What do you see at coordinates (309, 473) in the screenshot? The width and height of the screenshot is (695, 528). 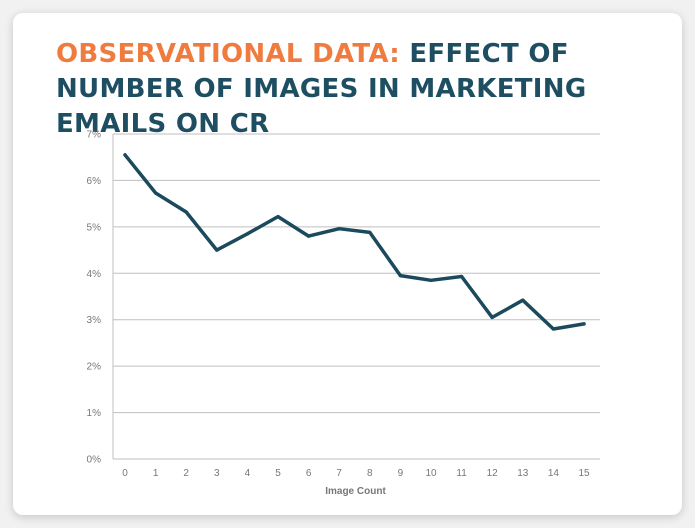 I see `x-tick-label: 6` at bounding box center [309, 473].